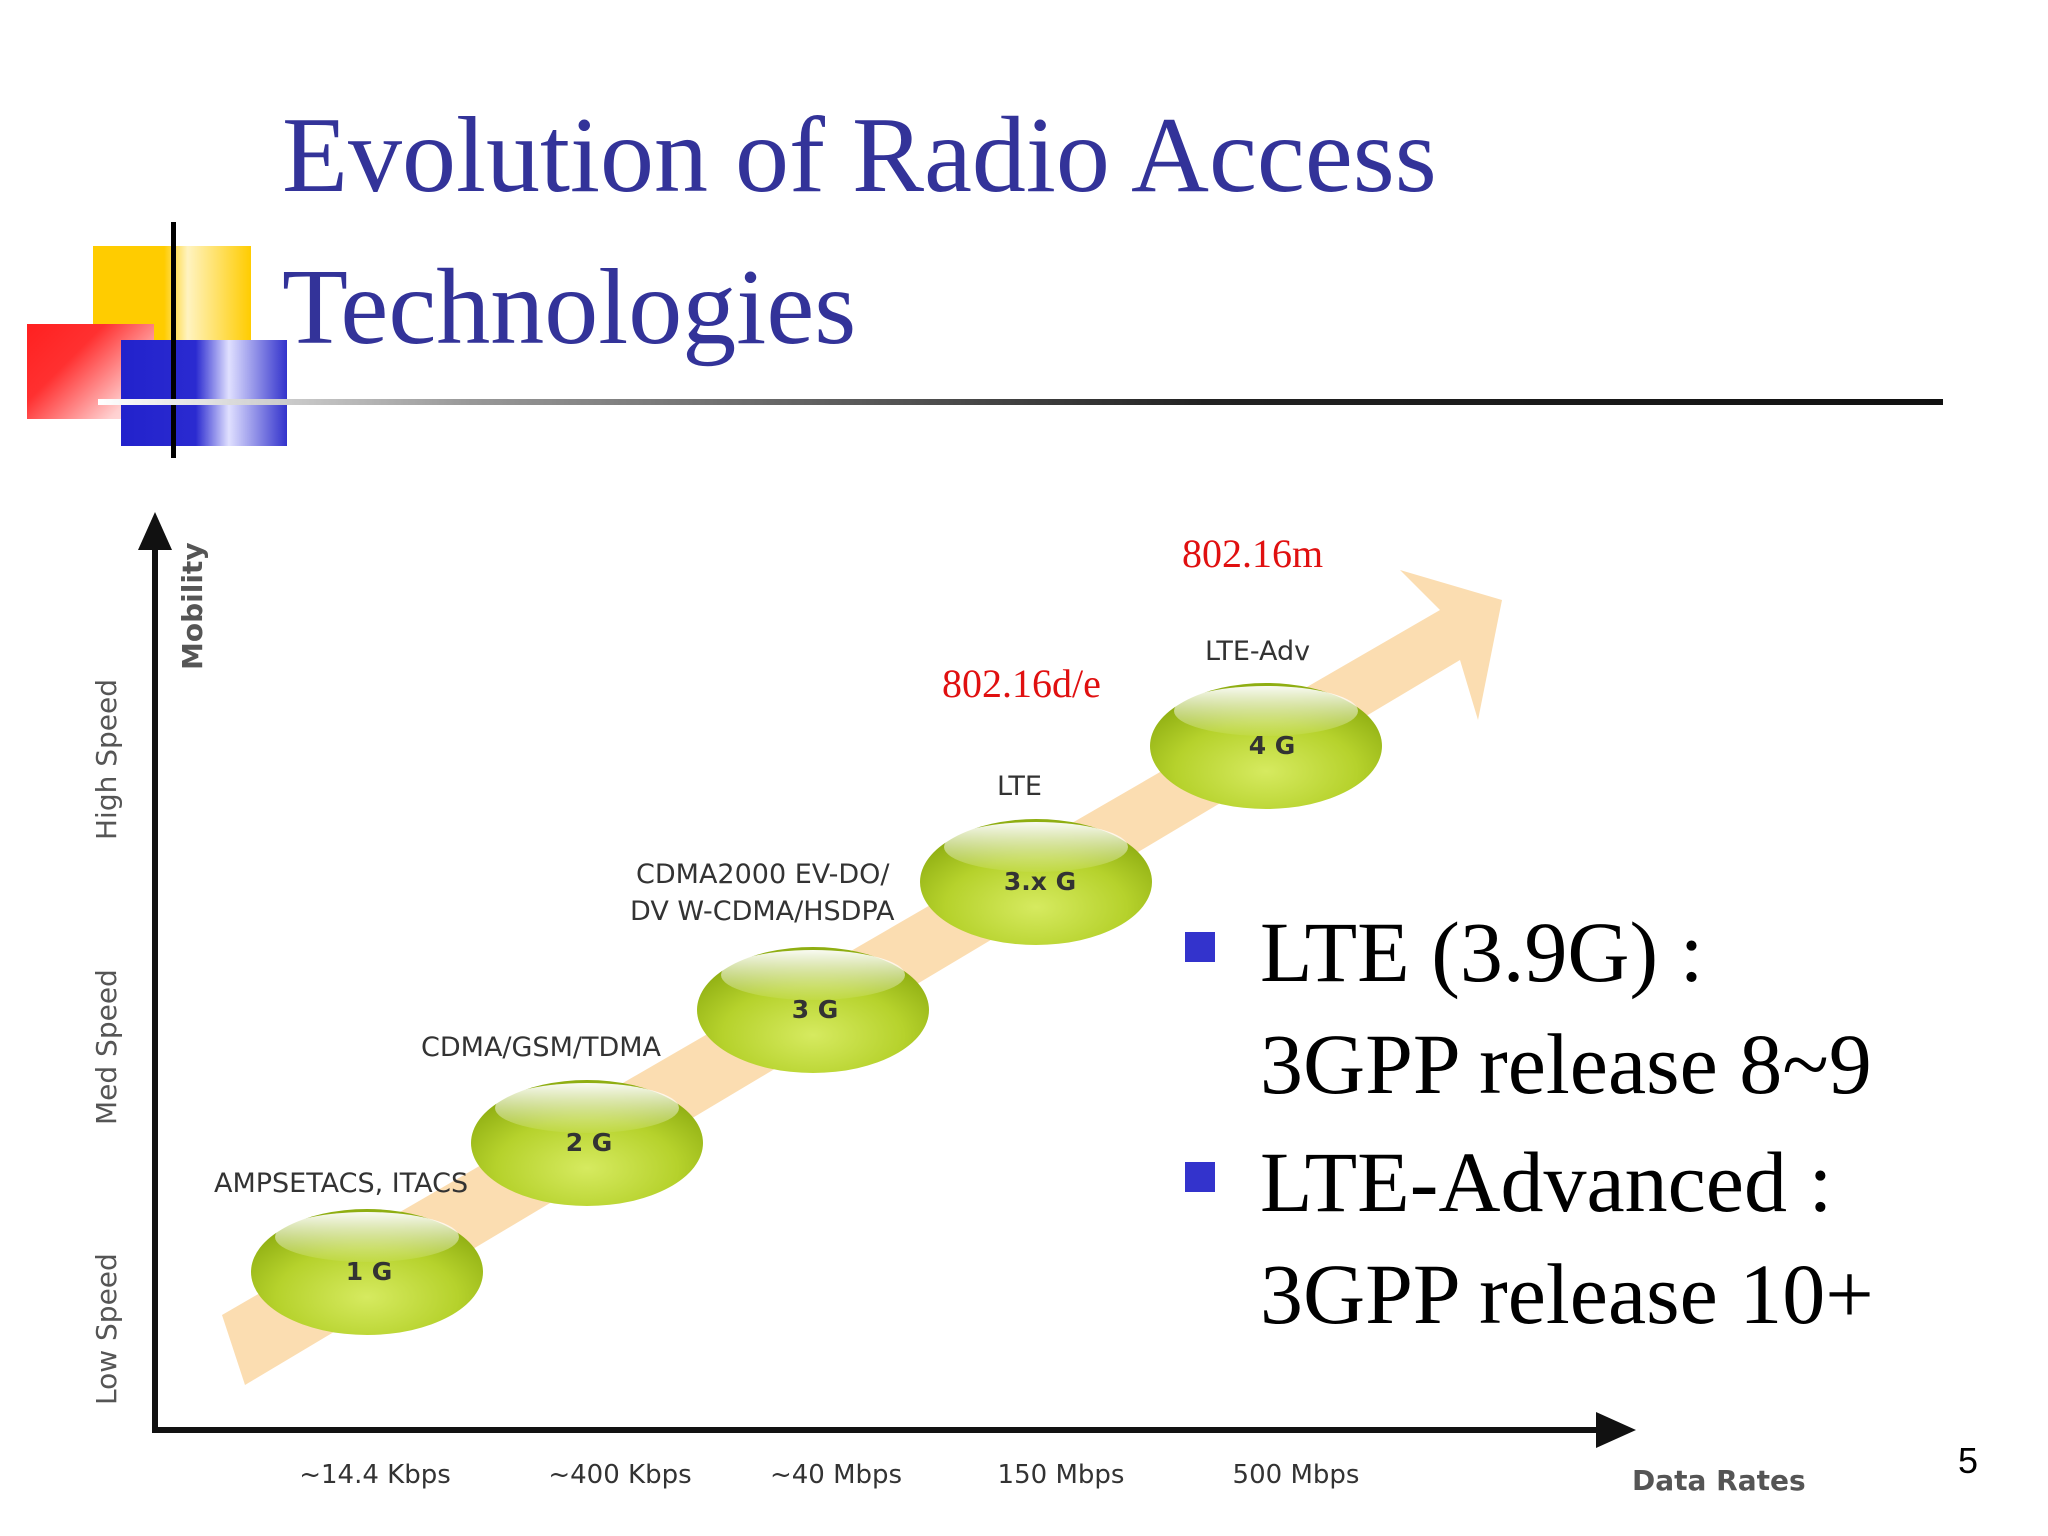  Describe the element at coordinates (106, 1047) in the screenshot. I see `y-level-med: Med Speed` at that location.